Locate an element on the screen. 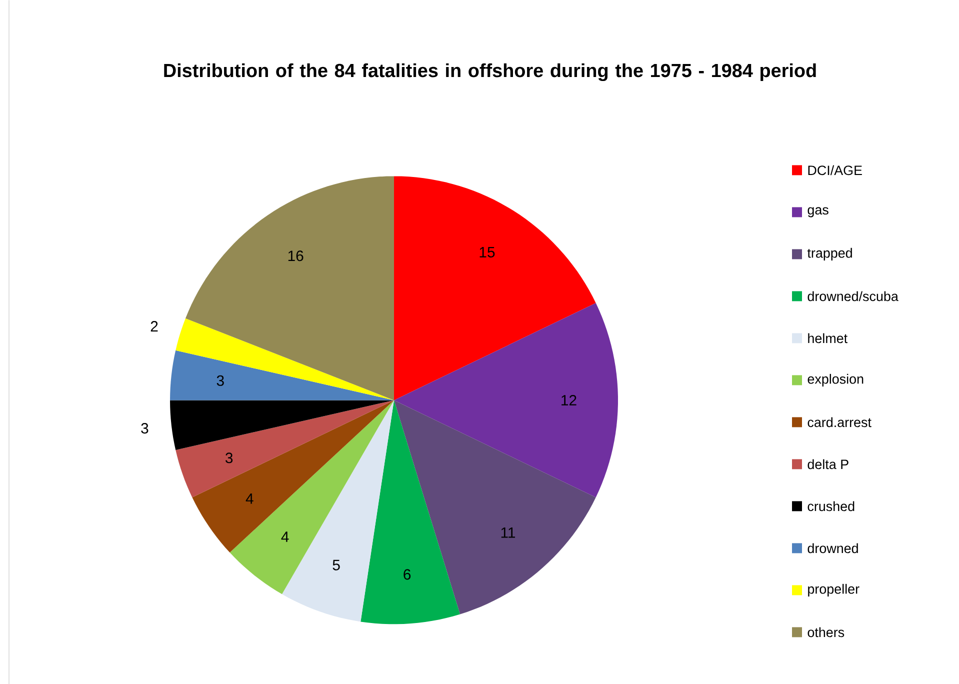 The width and height of the screenshot is (959, 684). legend-label: card.arrest is located at coordinates (840, 422).